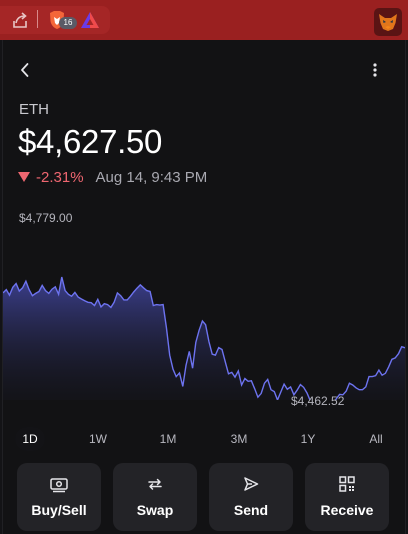 The image size is (408, 534). Describe the element at coordinates (251, 510) in the screenshot. I see `send-label: Send` at that location.